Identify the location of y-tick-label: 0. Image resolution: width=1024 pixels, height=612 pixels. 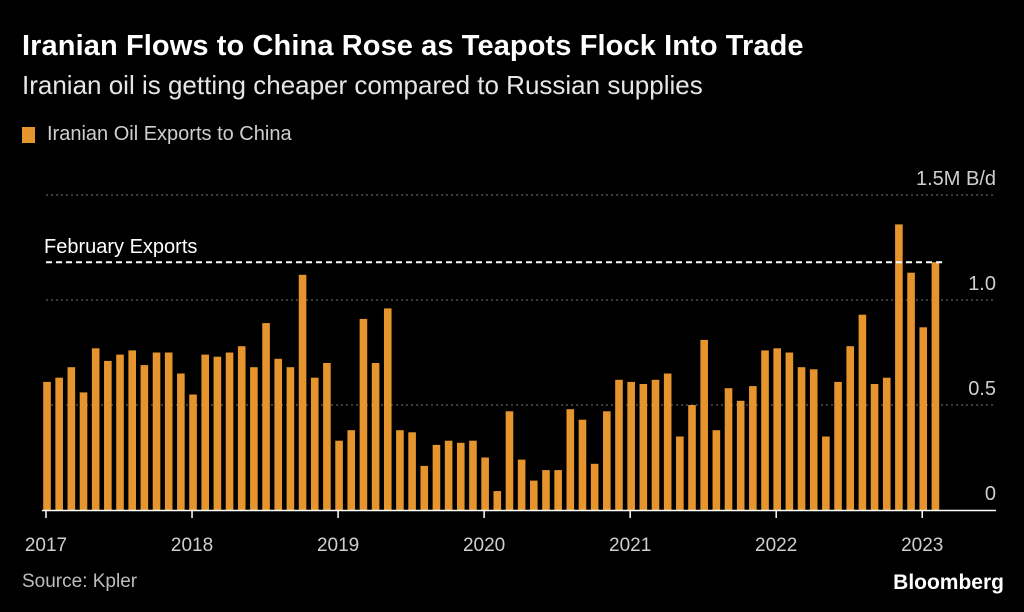
(990, 494).